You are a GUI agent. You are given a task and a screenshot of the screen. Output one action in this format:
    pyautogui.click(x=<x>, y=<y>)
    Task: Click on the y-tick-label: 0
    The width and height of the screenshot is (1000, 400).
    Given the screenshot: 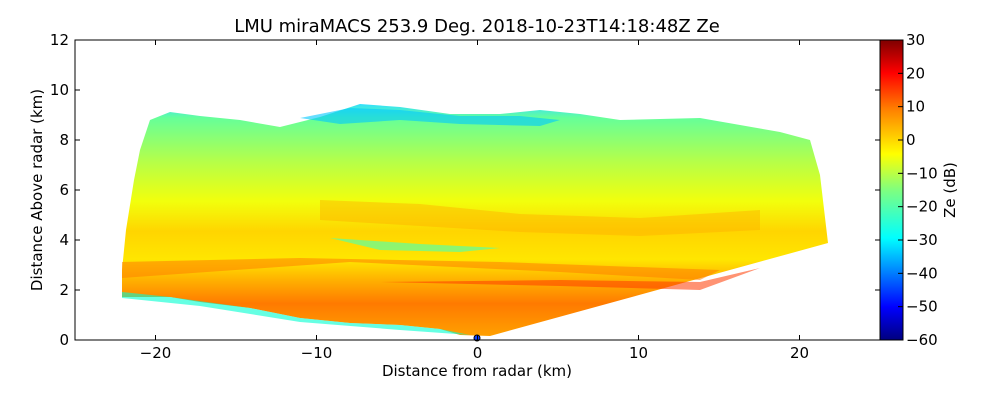 What is the action you would take?
    pyautogui.click(x=64, y=340)
    